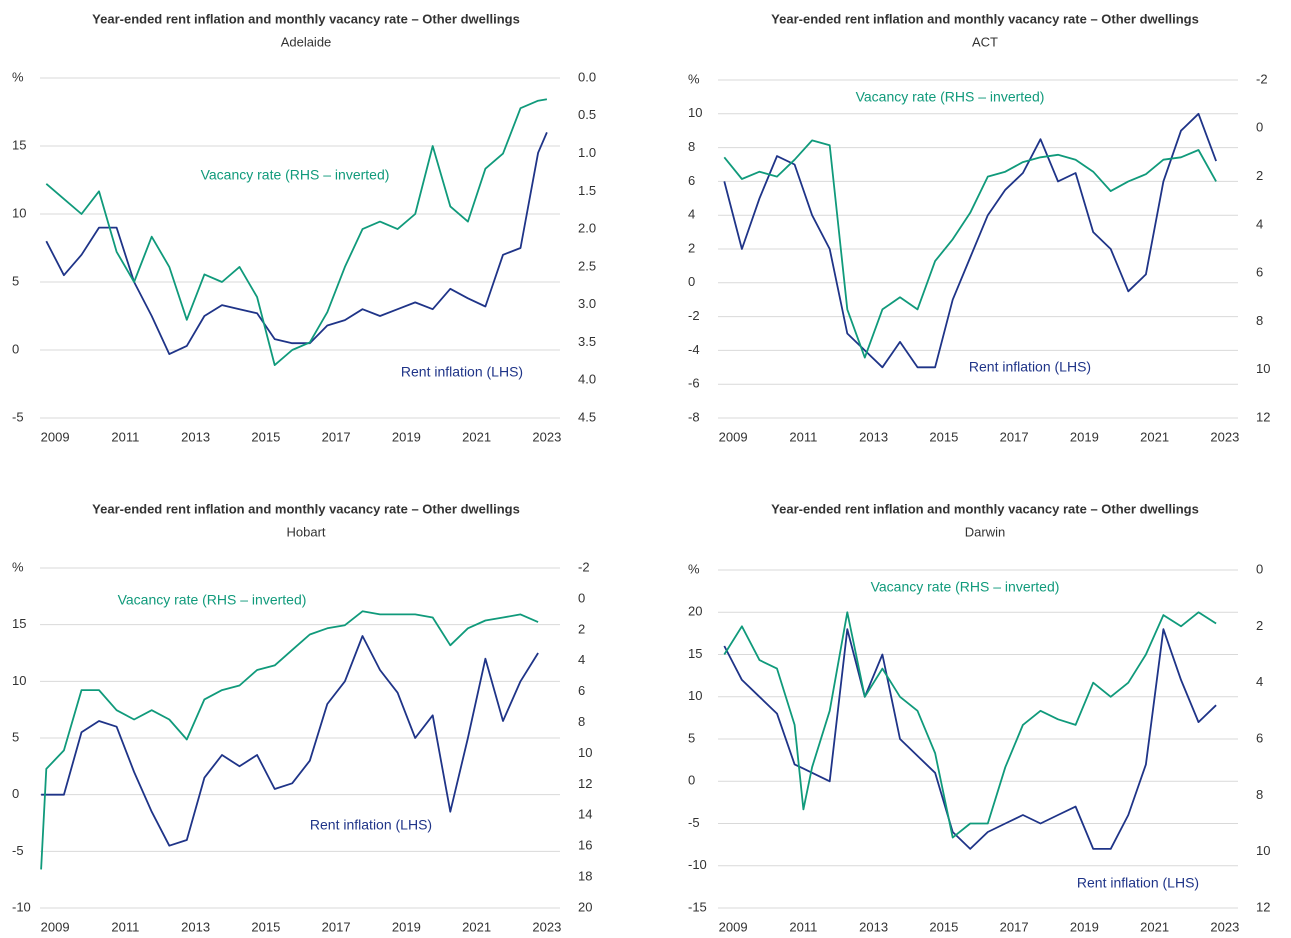  Describe the element at coordinates (587, 379) in the screenshot. I see `y2-tick-label: 4.0` at that location.